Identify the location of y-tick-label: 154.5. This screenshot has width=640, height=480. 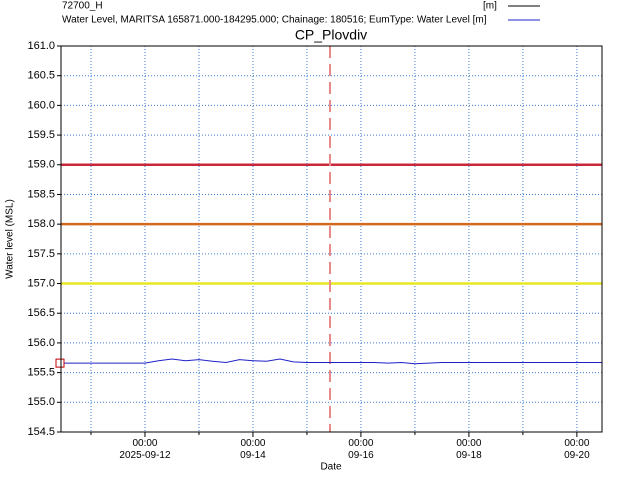
(41, 432).